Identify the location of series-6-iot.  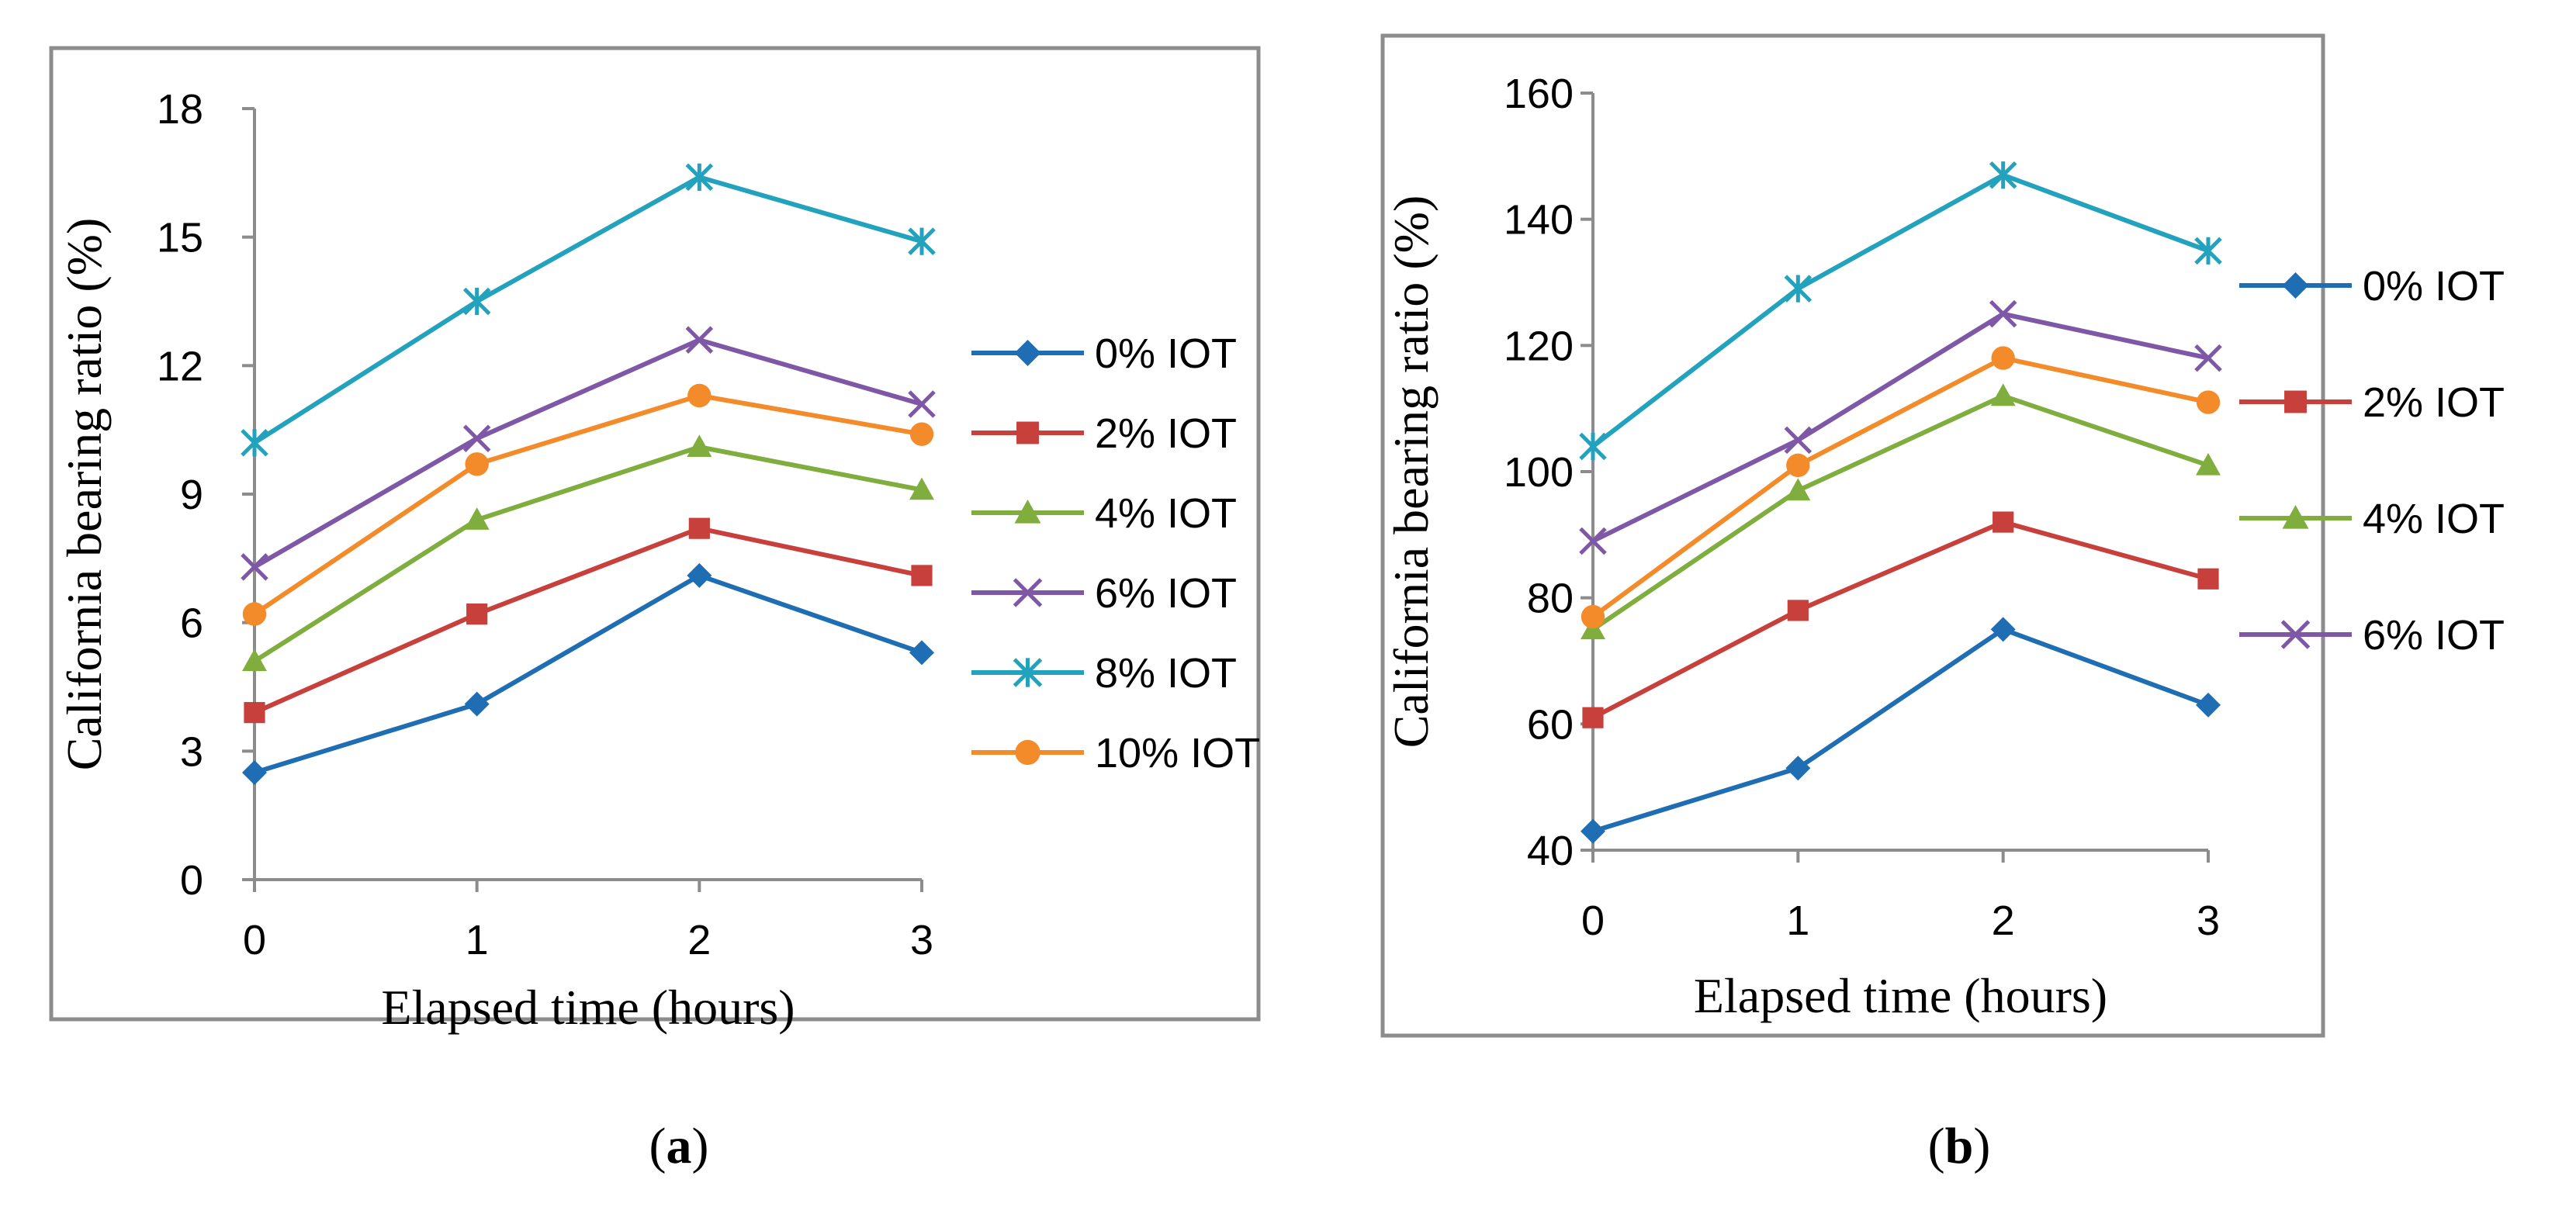
(1900, 427).